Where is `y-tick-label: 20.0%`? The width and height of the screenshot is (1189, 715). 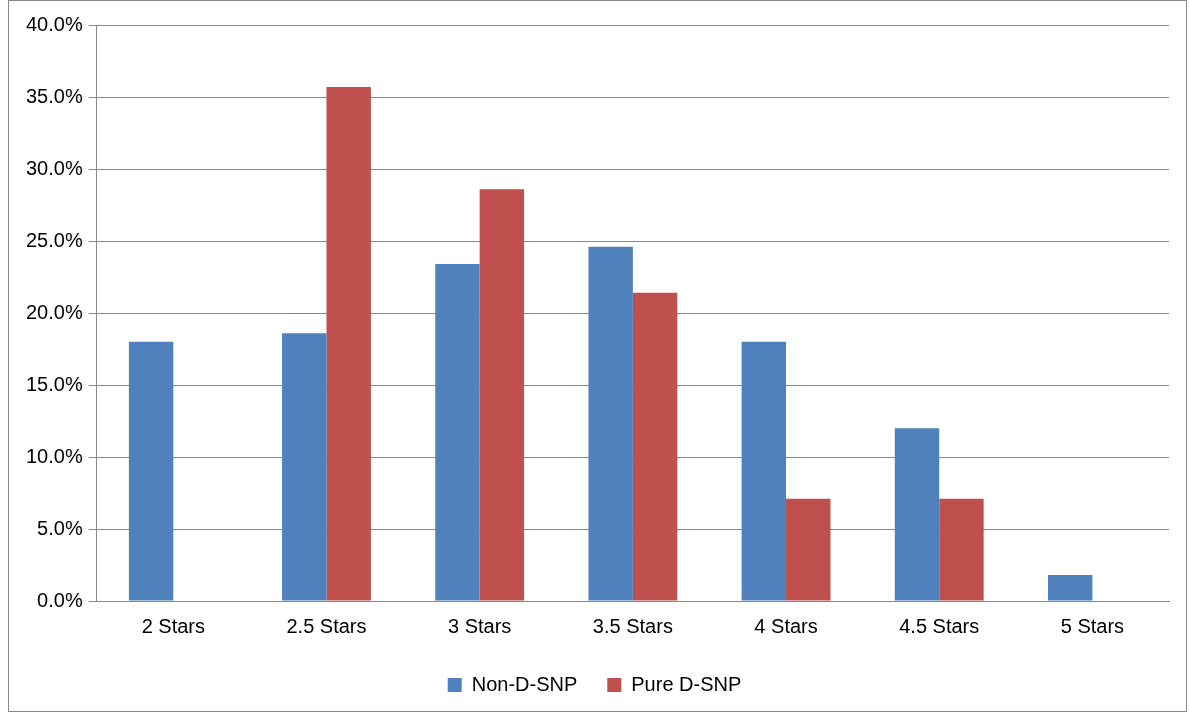
y-tick-label: 20.0% is located at coordinates (54, 311).